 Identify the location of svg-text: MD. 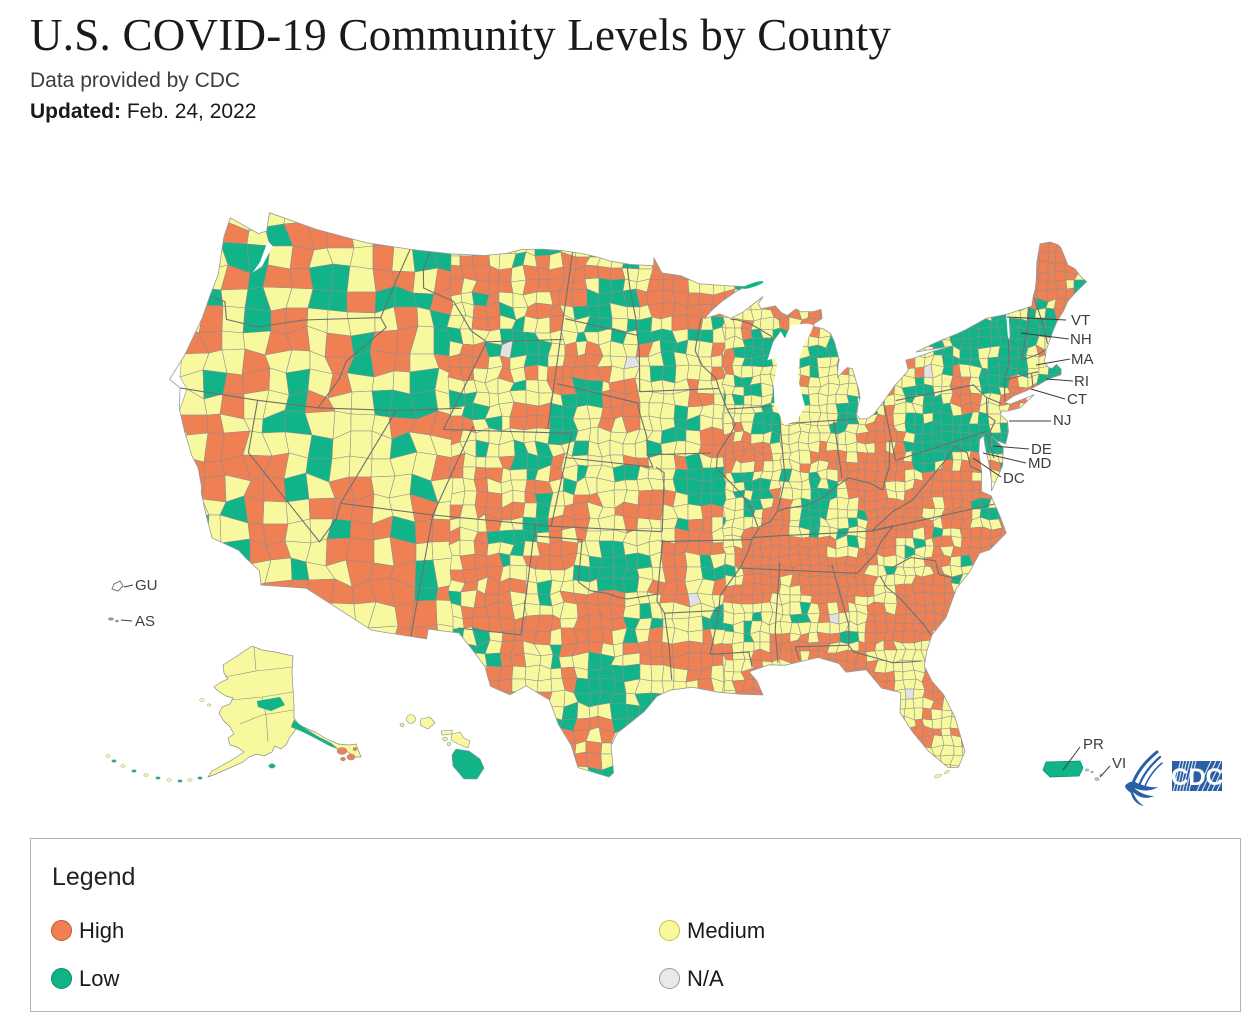
(1039, 463).